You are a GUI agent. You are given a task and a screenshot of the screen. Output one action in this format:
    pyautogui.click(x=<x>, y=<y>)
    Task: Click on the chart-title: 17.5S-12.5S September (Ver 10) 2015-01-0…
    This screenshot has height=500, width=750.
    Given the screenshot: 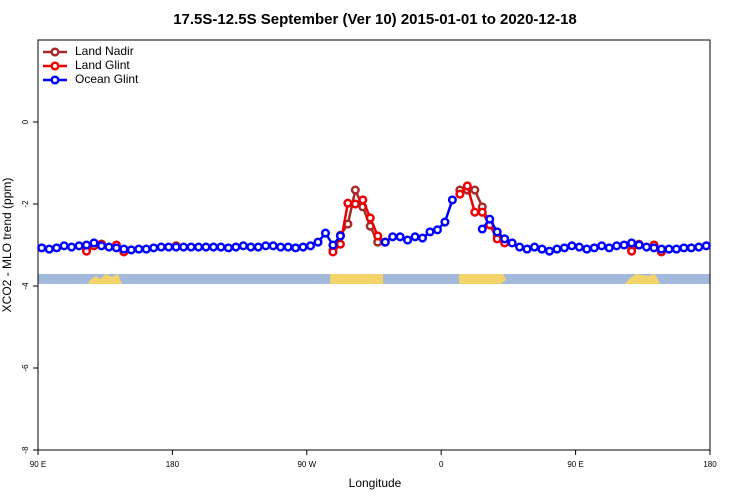 What is the action you would take?
    pyautogui.click(x=375, y=19)
    